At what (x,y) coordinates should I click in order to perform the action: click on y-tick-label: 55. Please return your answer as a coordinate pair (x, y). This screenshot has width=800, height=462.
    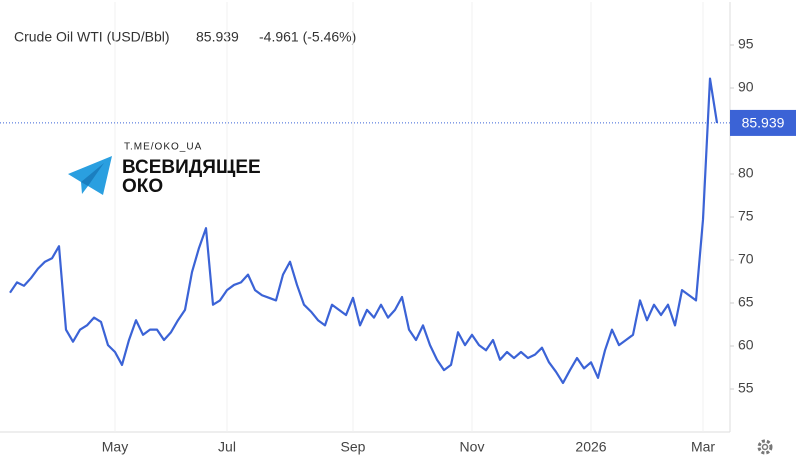
    Looking at the image, I should click on (746, 388).